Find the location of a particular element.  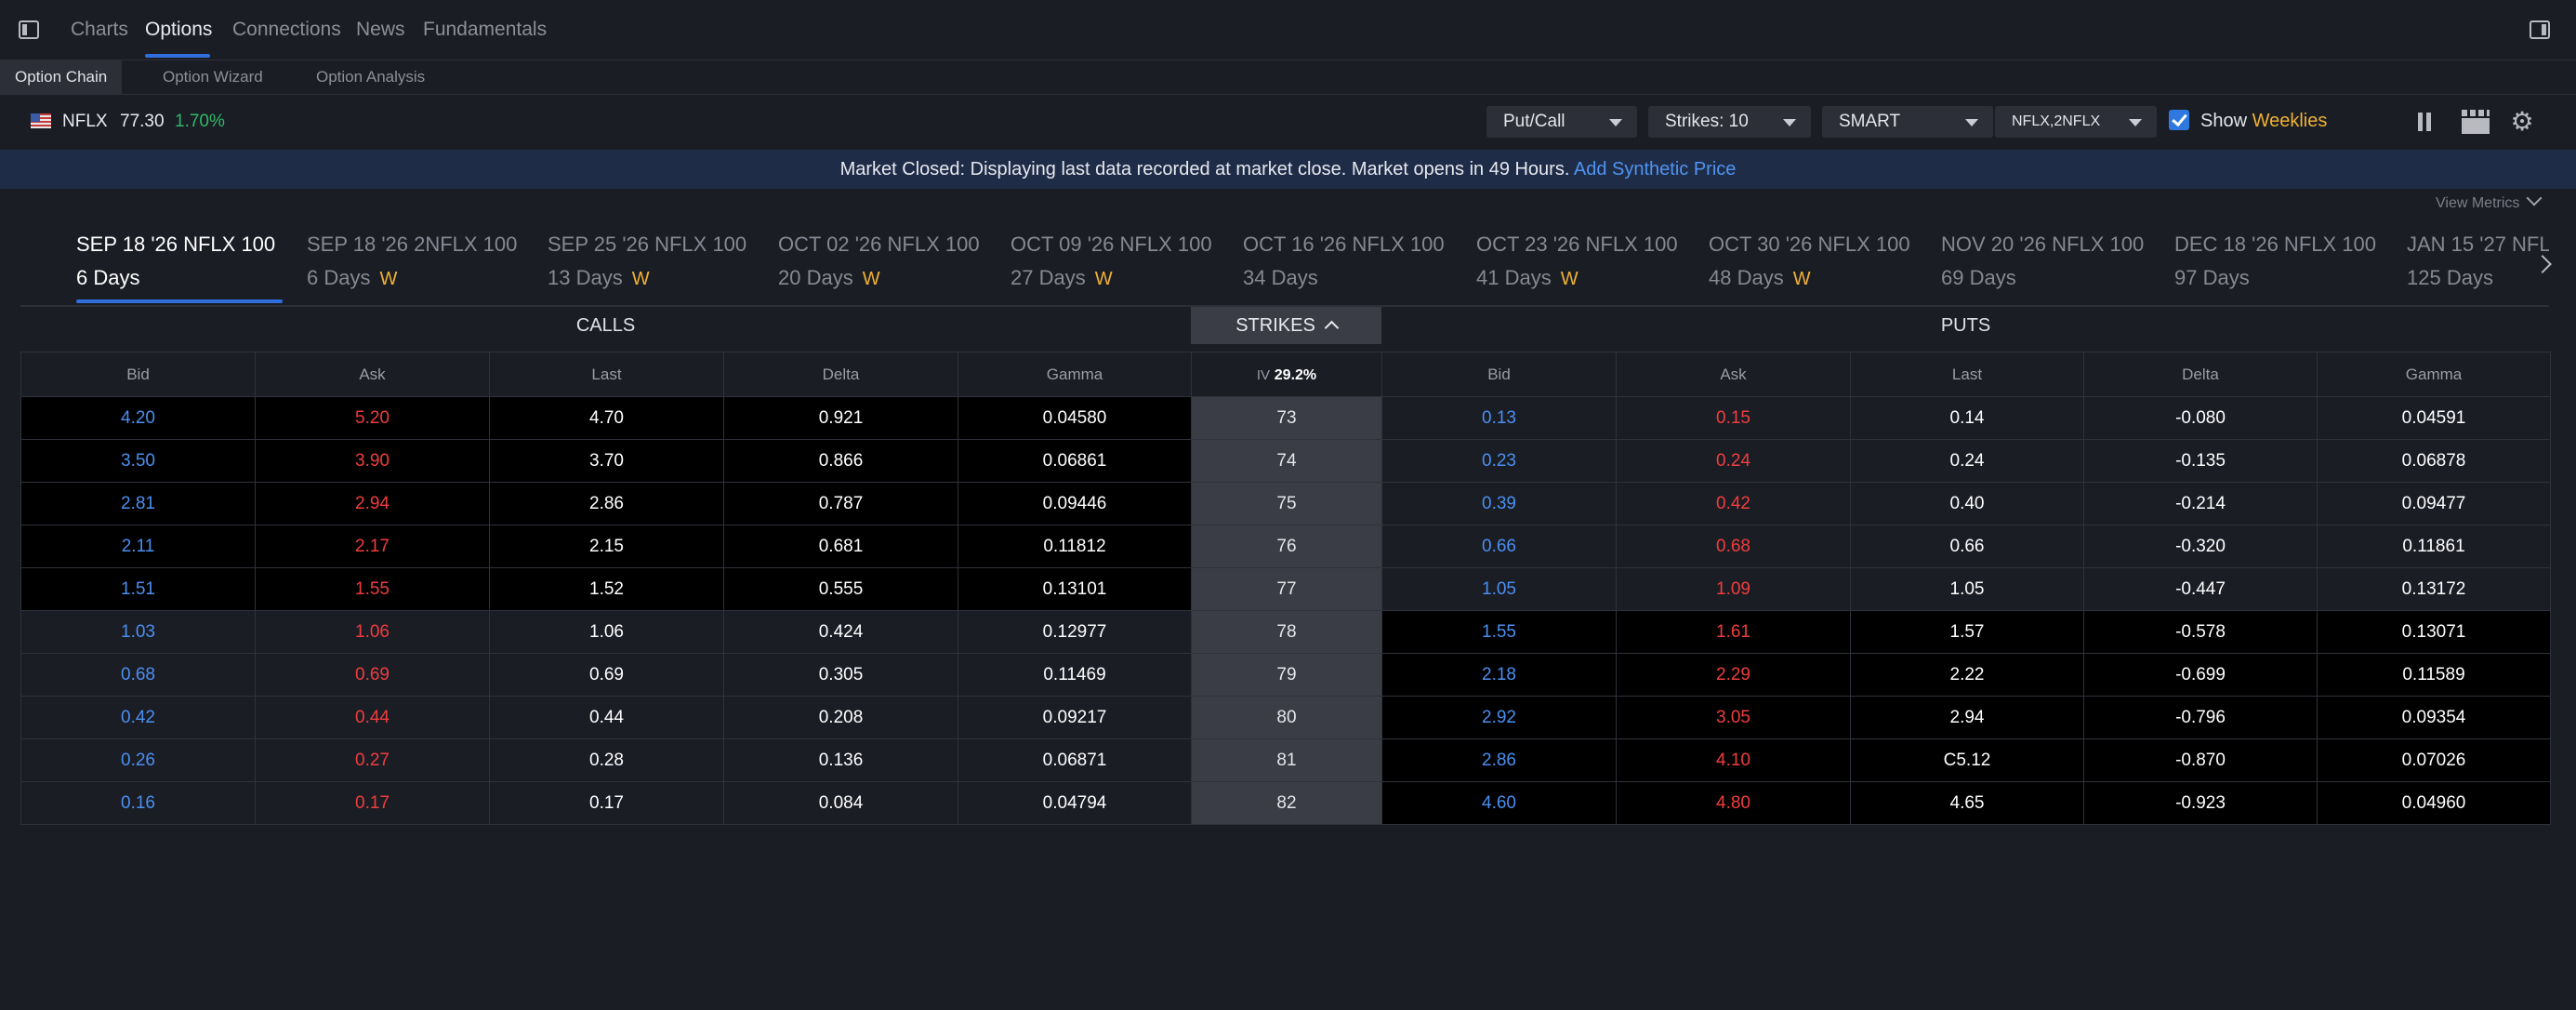

put-last-cell: 0.40 is located at coordinates (1967, 504).